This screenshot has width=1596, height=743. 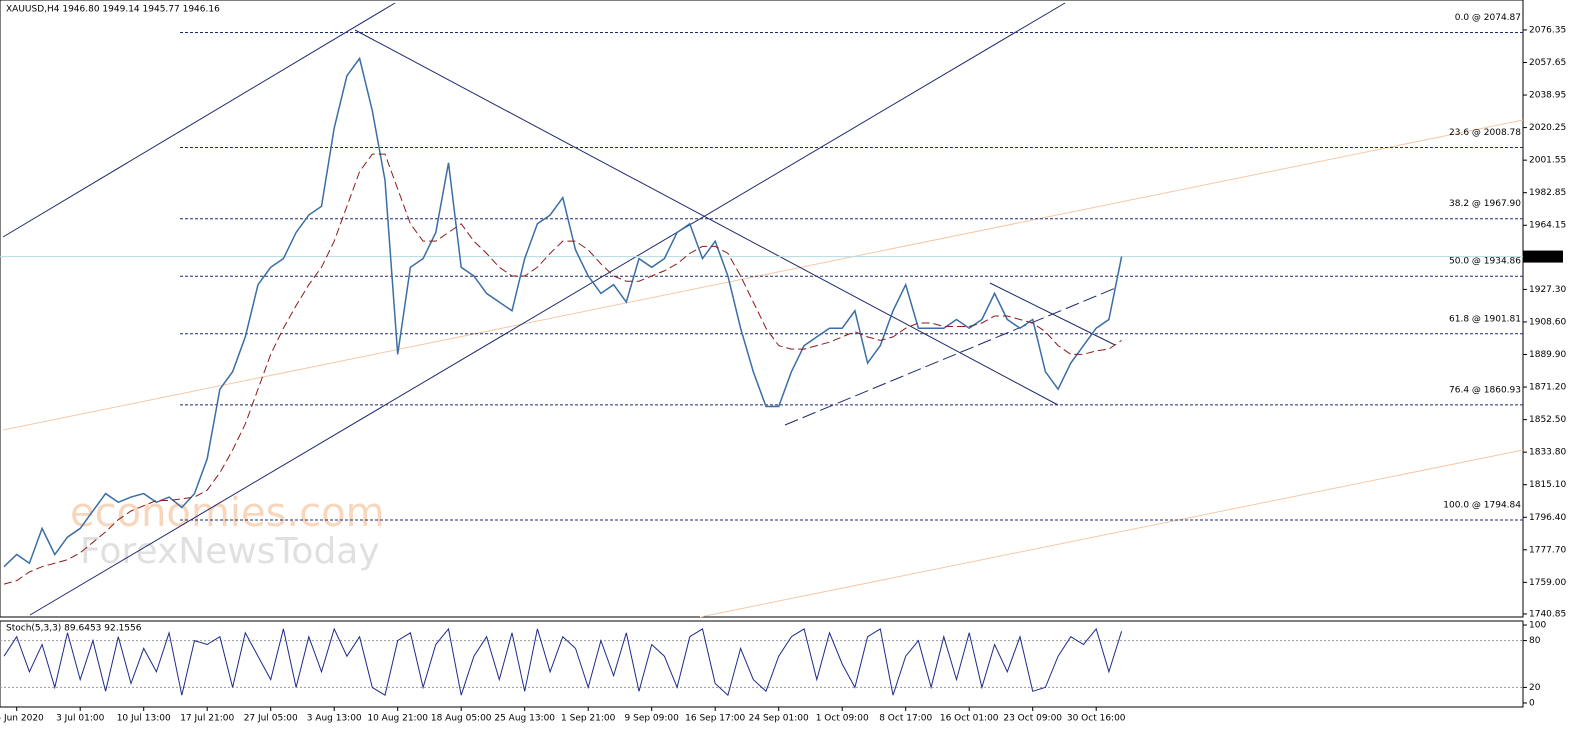 I want to click on x-tick-label: 10 Aug 21:00, so click(x=397, y=719).